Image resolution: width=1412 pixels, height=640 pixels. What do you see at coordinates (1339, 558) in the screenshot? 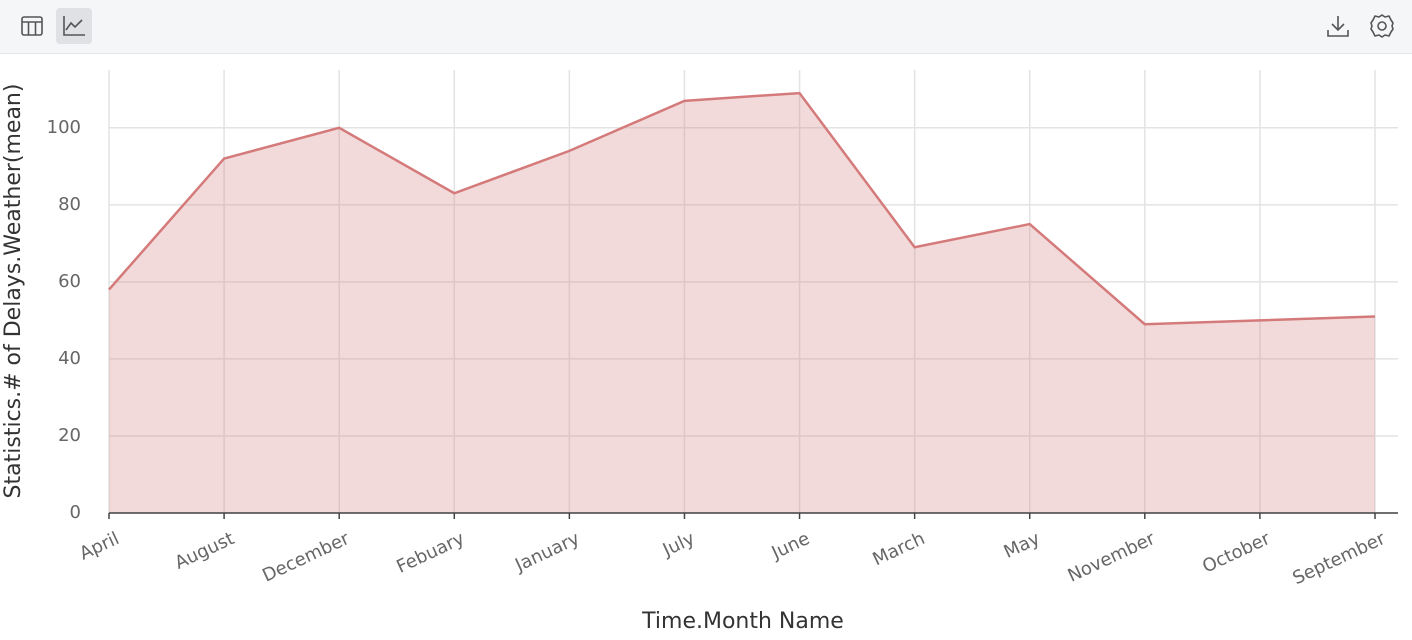
I see `x-tick-label: September` at bounding box center [1339, 558].